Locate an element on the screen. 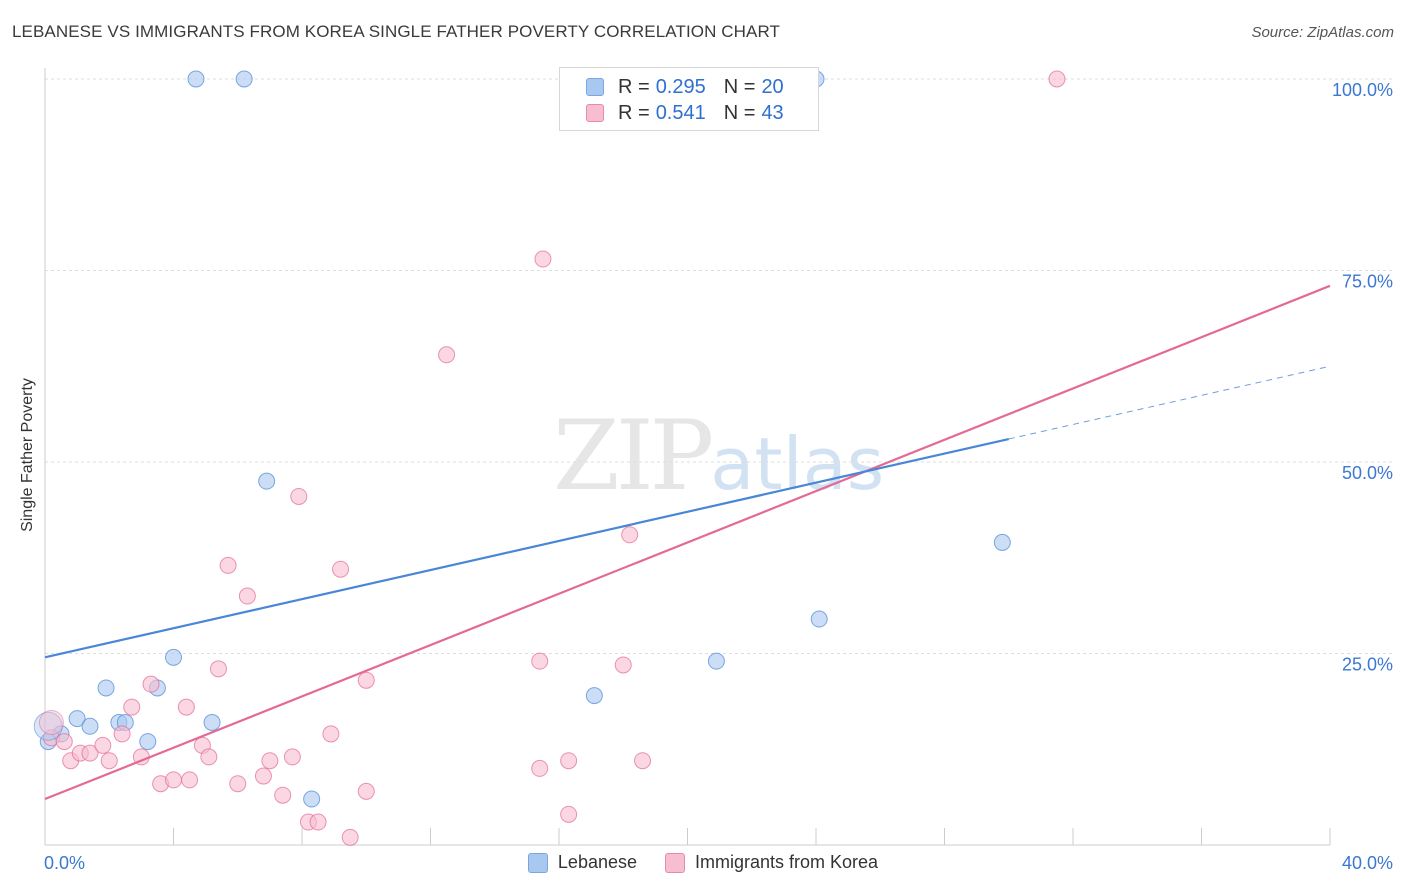 This screenshot has height=892, width=1406. y-tick-label: 50.0% is located at coordinates (1367, 473).